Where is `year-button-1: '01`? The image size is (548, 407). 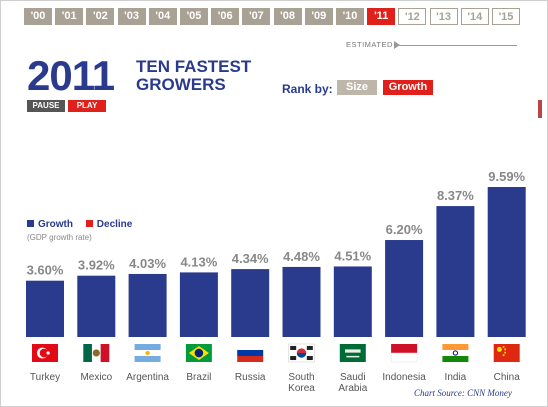 year-button-1: '01 is located at coordinates (69, 16).